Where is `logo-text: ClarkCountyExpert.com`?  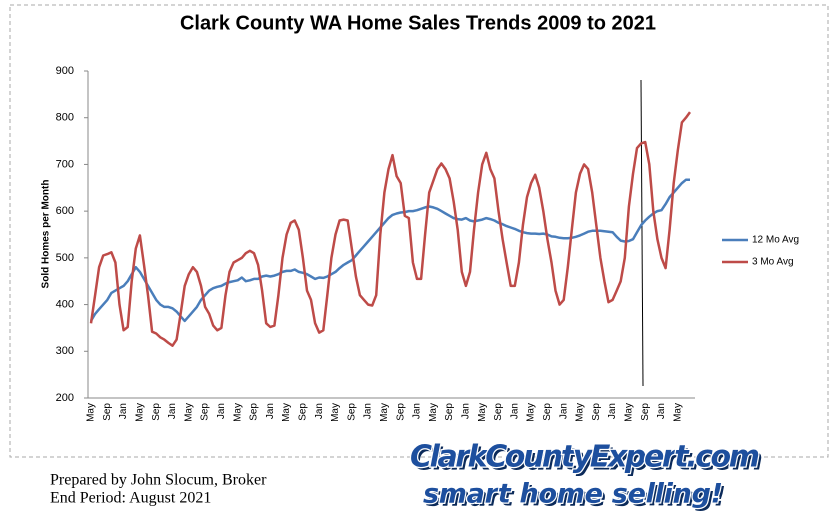
logo-text: ClarkCountyExpert.com is located at coordinates (585, 457).